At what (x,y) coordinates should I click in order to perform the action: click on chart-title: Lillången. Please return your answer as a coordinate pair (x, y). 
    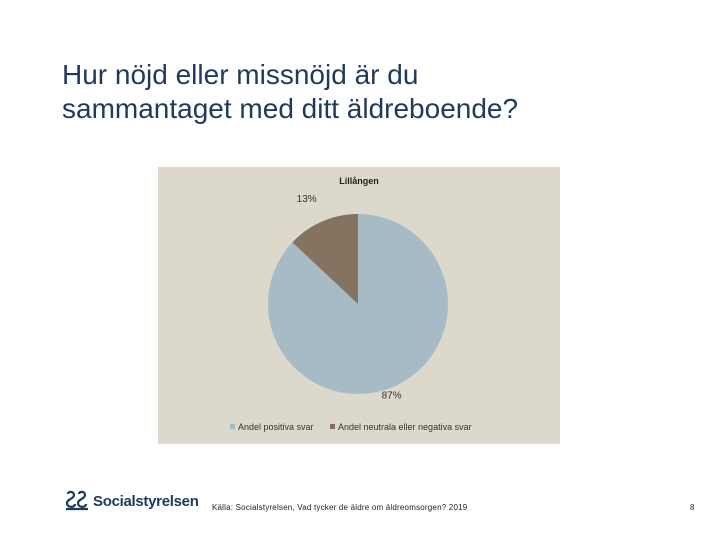
    Looking at the image, I should click on (359, 181).